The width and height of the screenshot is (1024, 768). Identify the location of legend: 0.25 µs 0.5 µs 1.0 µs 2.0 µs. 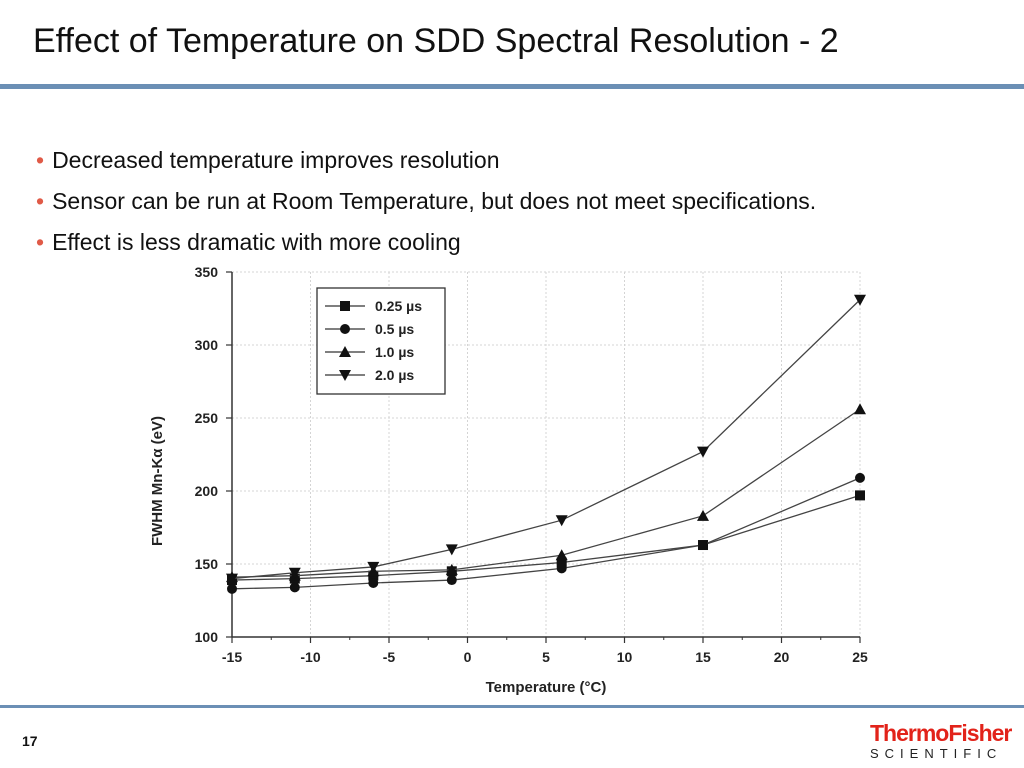
(381, 341).